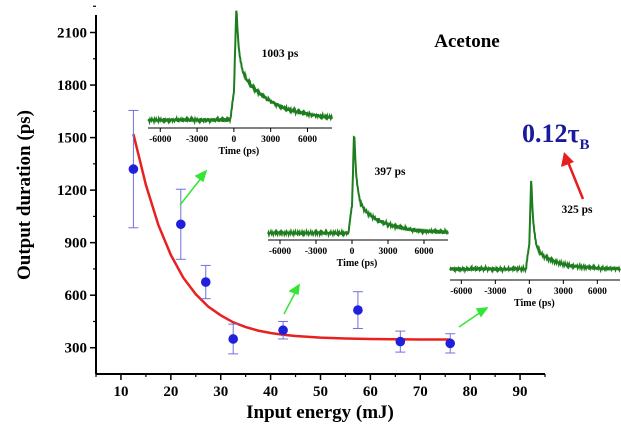 The width and height of the screenshot is (621, 428). I want to click on x-tick-label: 60, so click(370, 392).